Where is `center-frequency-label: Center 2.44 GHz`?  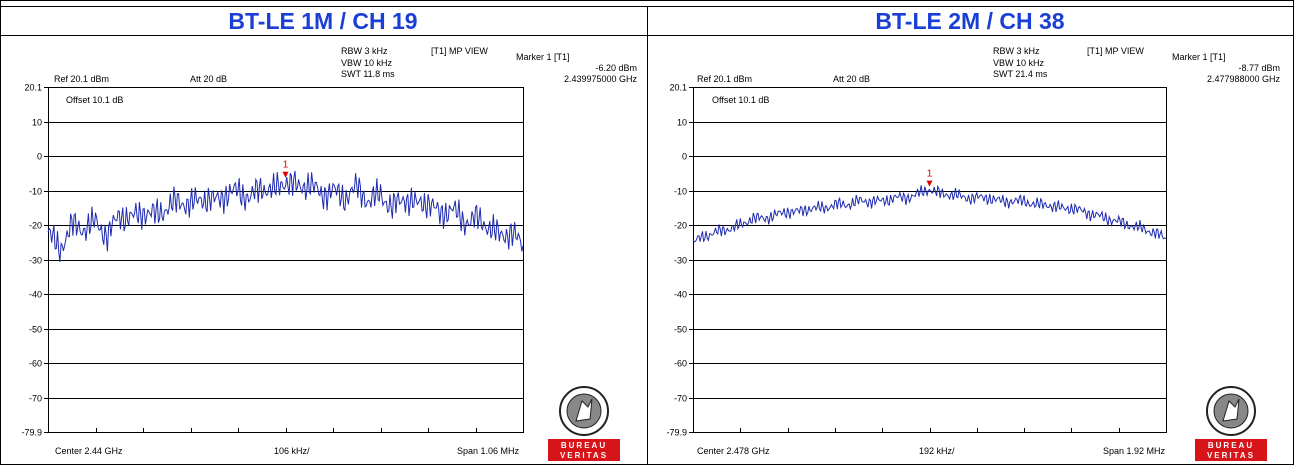 center-frequency-label: Center 2.44 GHz is located at coordinates (89, 451).